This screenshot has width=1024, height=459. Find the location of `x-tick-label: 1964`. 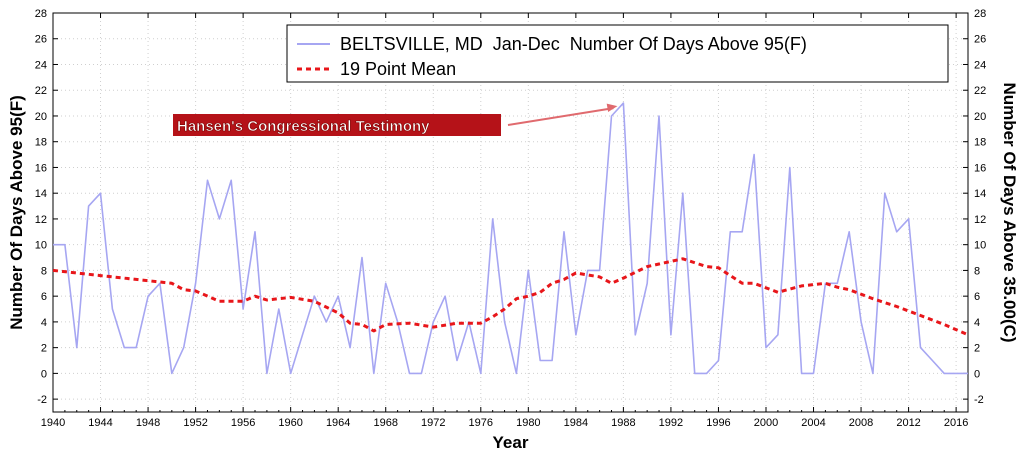

x-tick-label: 1964 is located at coordinates (338, 423).